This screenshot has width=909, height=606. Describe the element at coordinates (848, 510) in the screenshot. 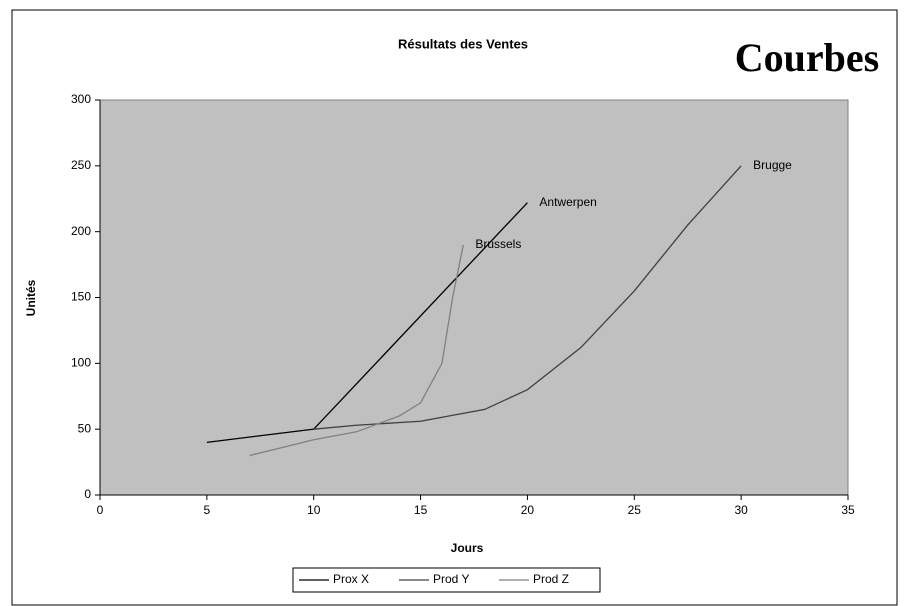

I see `x-tick-label: 35` at that location.